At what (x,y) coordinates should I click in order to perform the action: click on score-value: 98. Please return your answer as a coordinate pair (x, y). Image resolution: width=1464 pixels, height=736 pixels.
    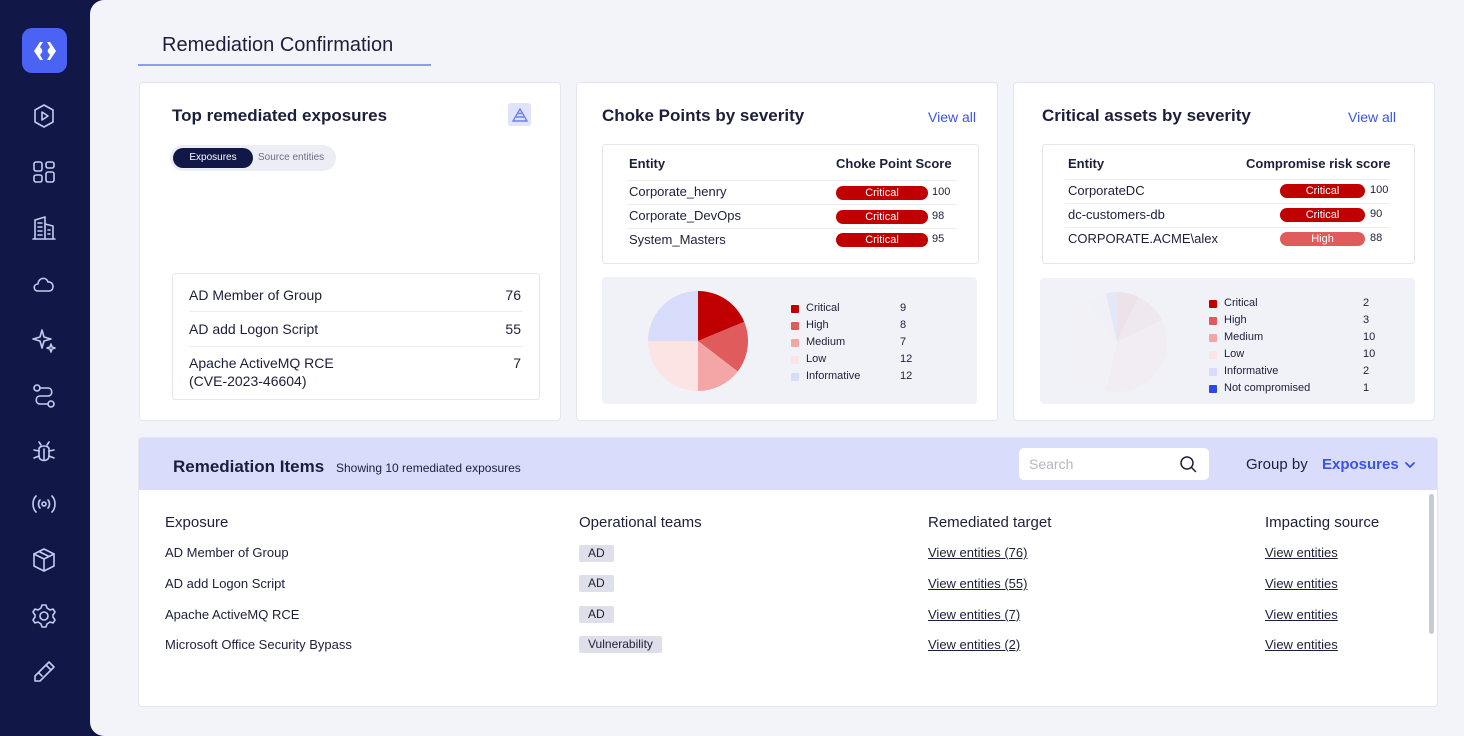
    Looking at the image, I should click on (938, 216).